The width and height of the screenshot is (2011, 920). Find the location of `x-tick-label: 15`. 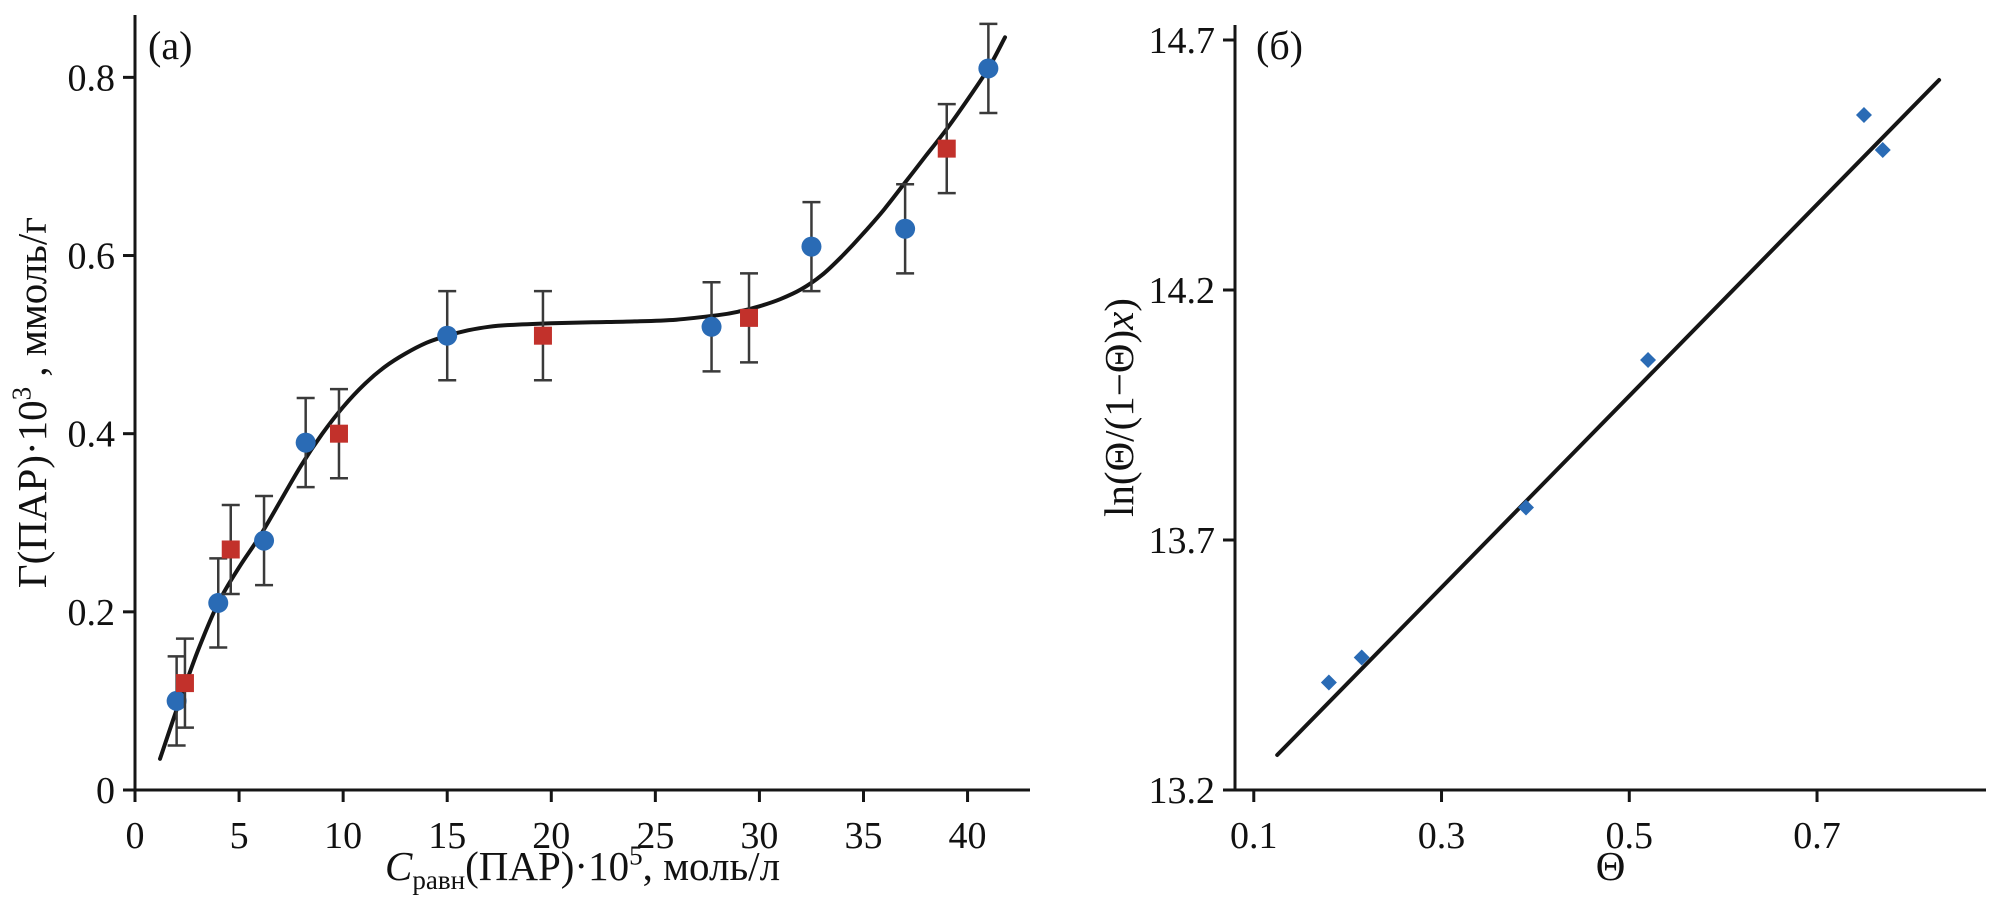

x-tick-label: 15 is located at coordinates (447, 836).